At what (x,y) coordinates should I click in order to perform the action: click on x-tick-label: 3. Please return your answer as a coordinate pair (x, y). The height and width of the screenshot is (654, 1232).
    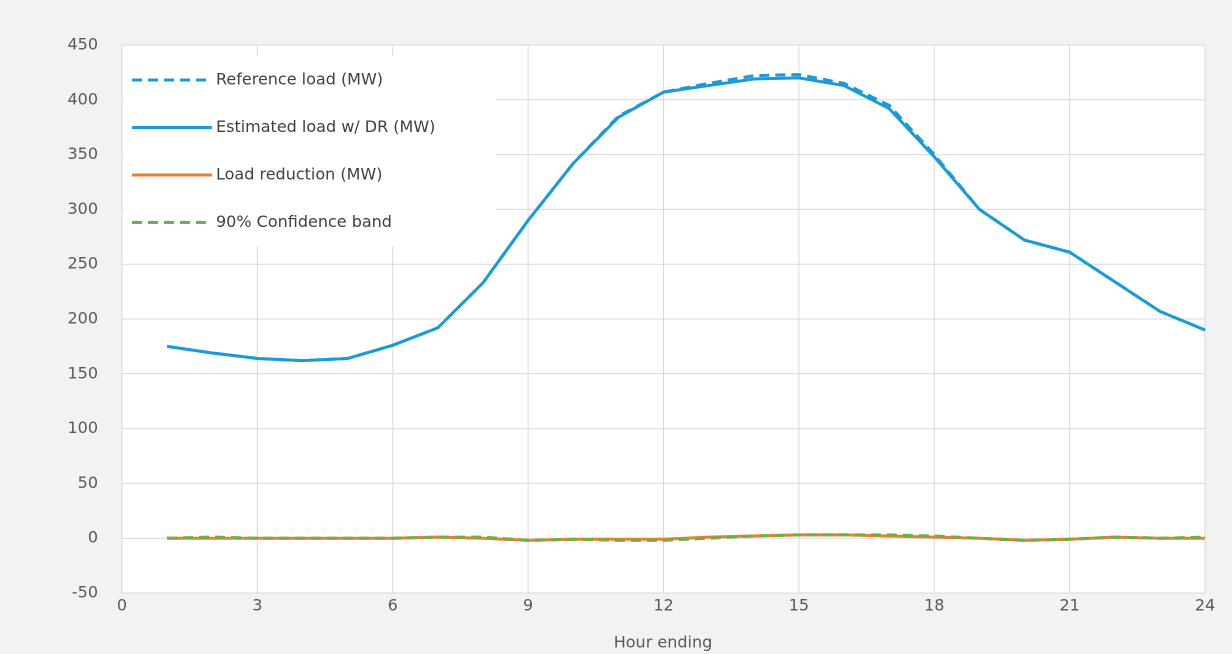
    Looking at the image, I should click on (257, 605).